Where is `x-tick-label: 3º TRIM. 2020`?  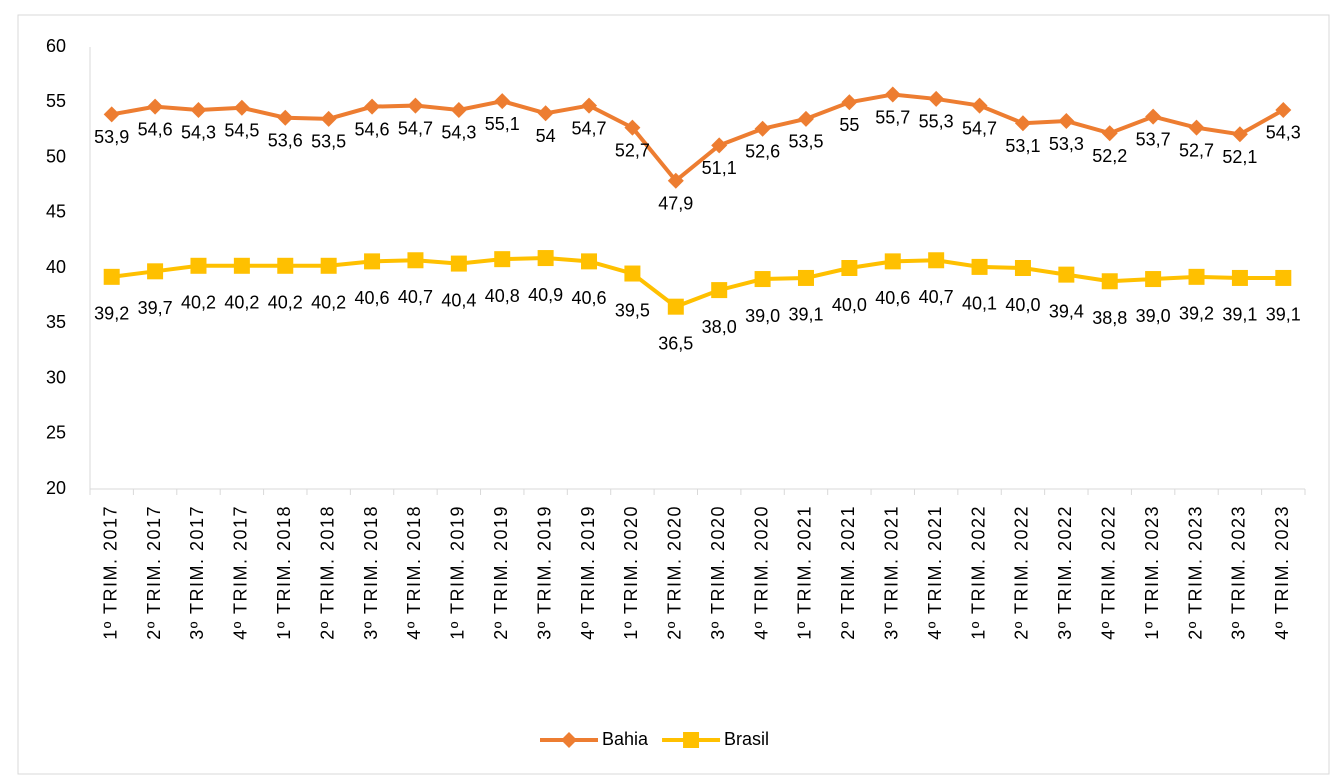 x-tick-label: 3º TRIM. 2020 is located at coordinates (718, 572).